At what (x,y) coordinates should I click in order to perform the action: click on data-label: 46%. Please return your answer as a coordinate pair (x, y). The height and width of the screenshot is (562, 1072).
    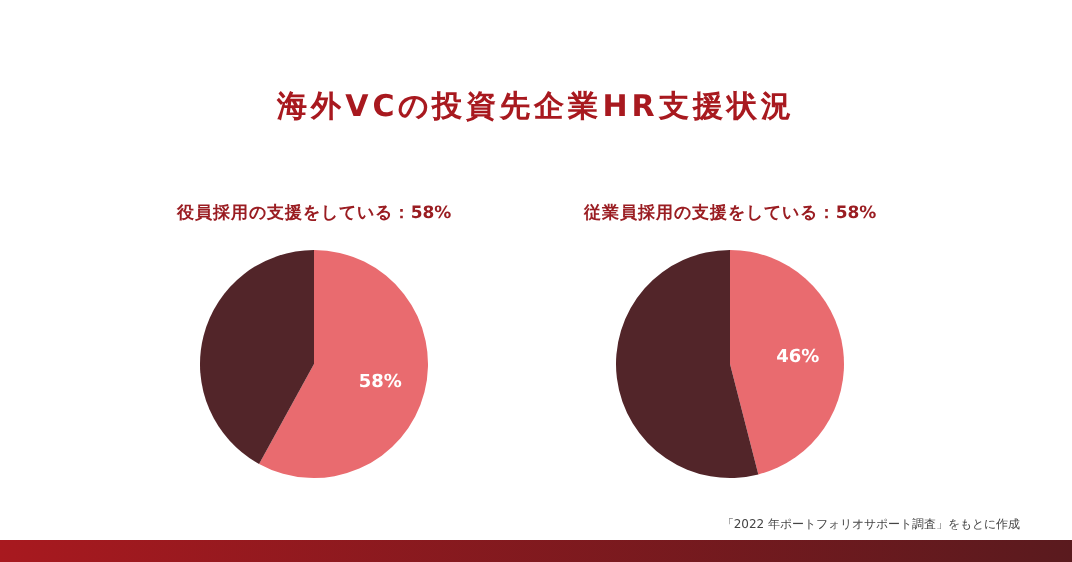
    Looking at the image, I should click on (798, 357).